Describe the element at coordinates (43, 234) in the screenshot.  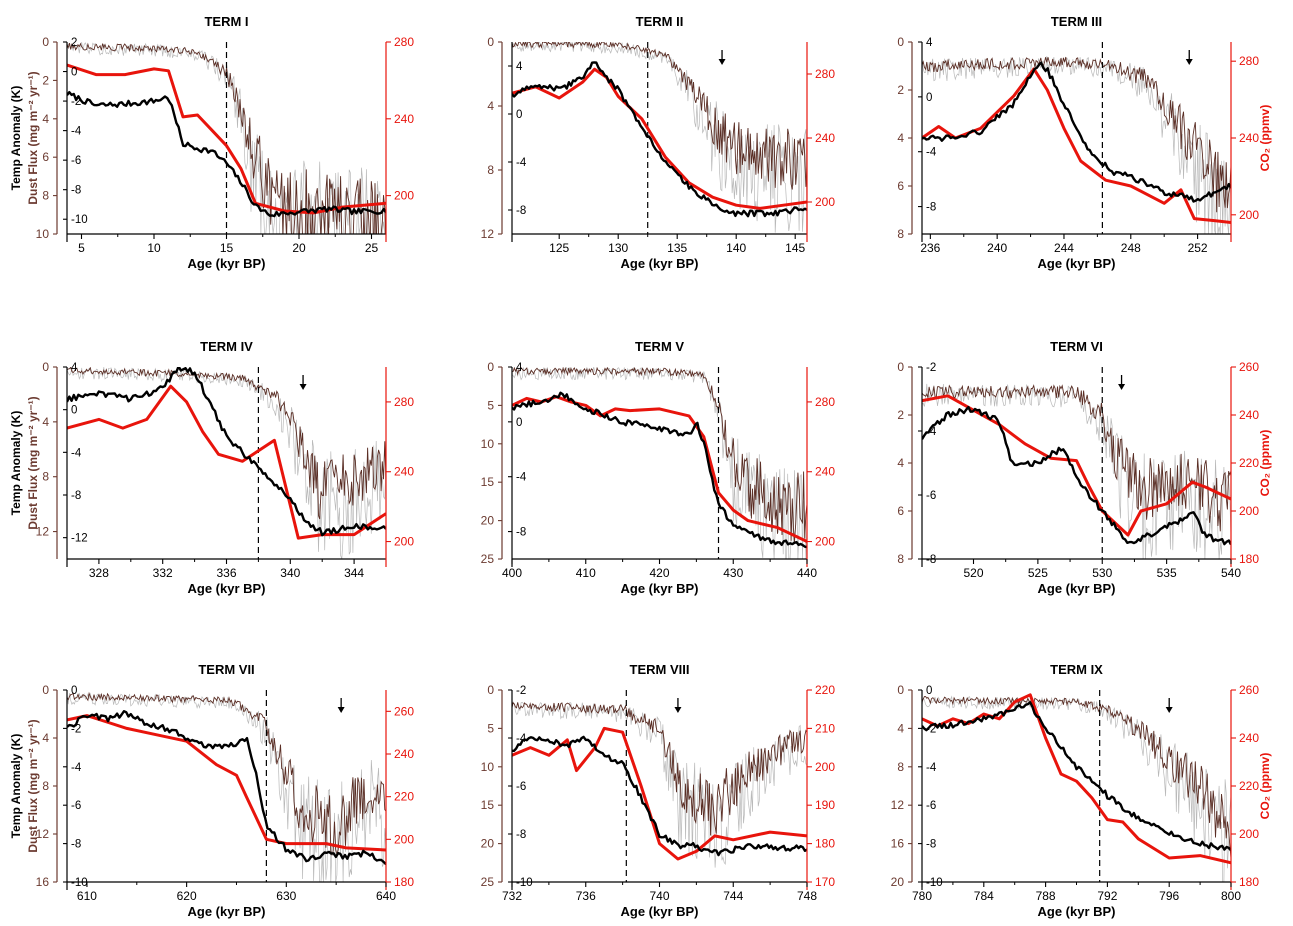
I see `dust-tick-label: 10` at that location.